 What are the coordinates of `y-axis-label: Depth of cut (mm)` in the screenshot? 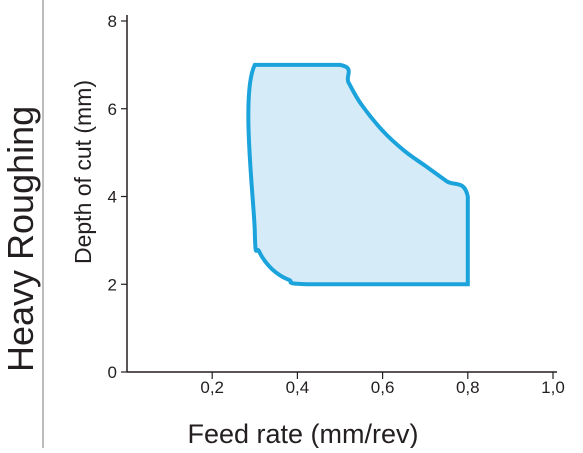 It's located at (83, 172).